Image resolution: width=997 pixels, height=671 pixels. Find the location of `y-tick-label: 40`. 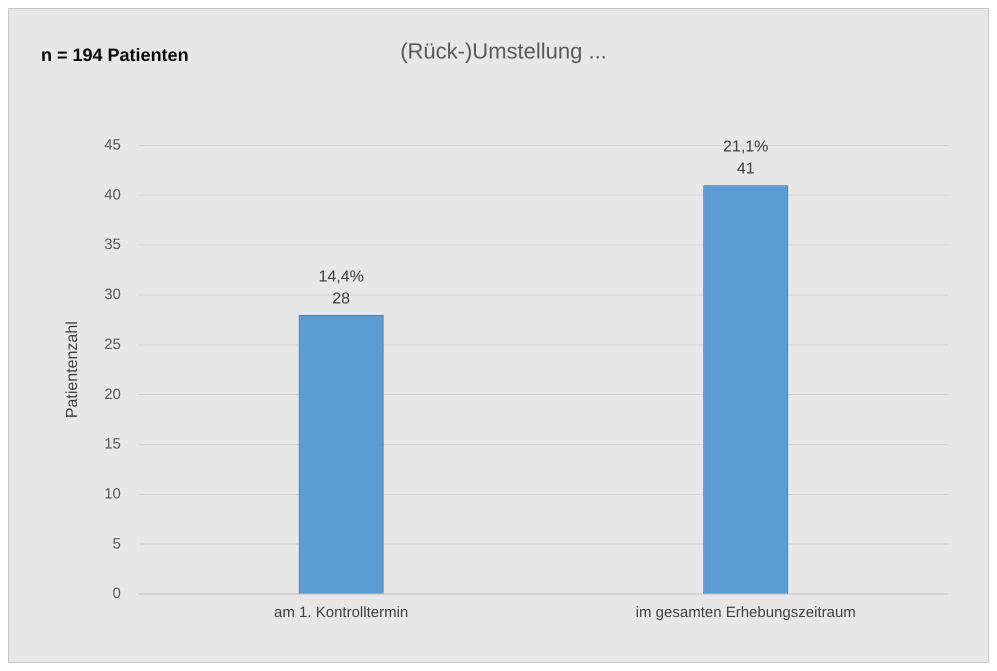

y-tick-label: 40 is located at coordinates (112, 195).